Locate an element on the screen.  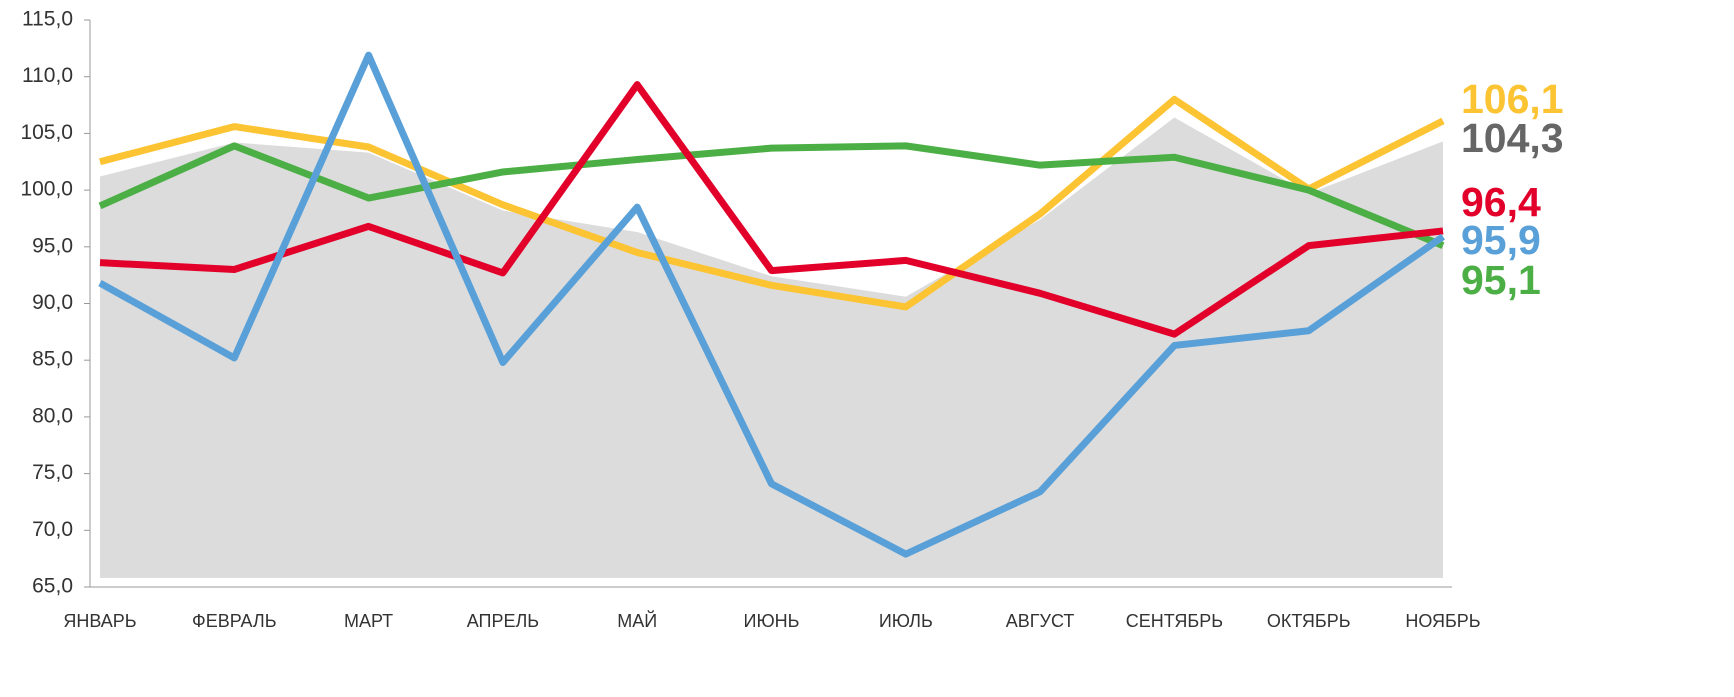
y-tick-label: 85,0 is located at coordinates (52, 359).